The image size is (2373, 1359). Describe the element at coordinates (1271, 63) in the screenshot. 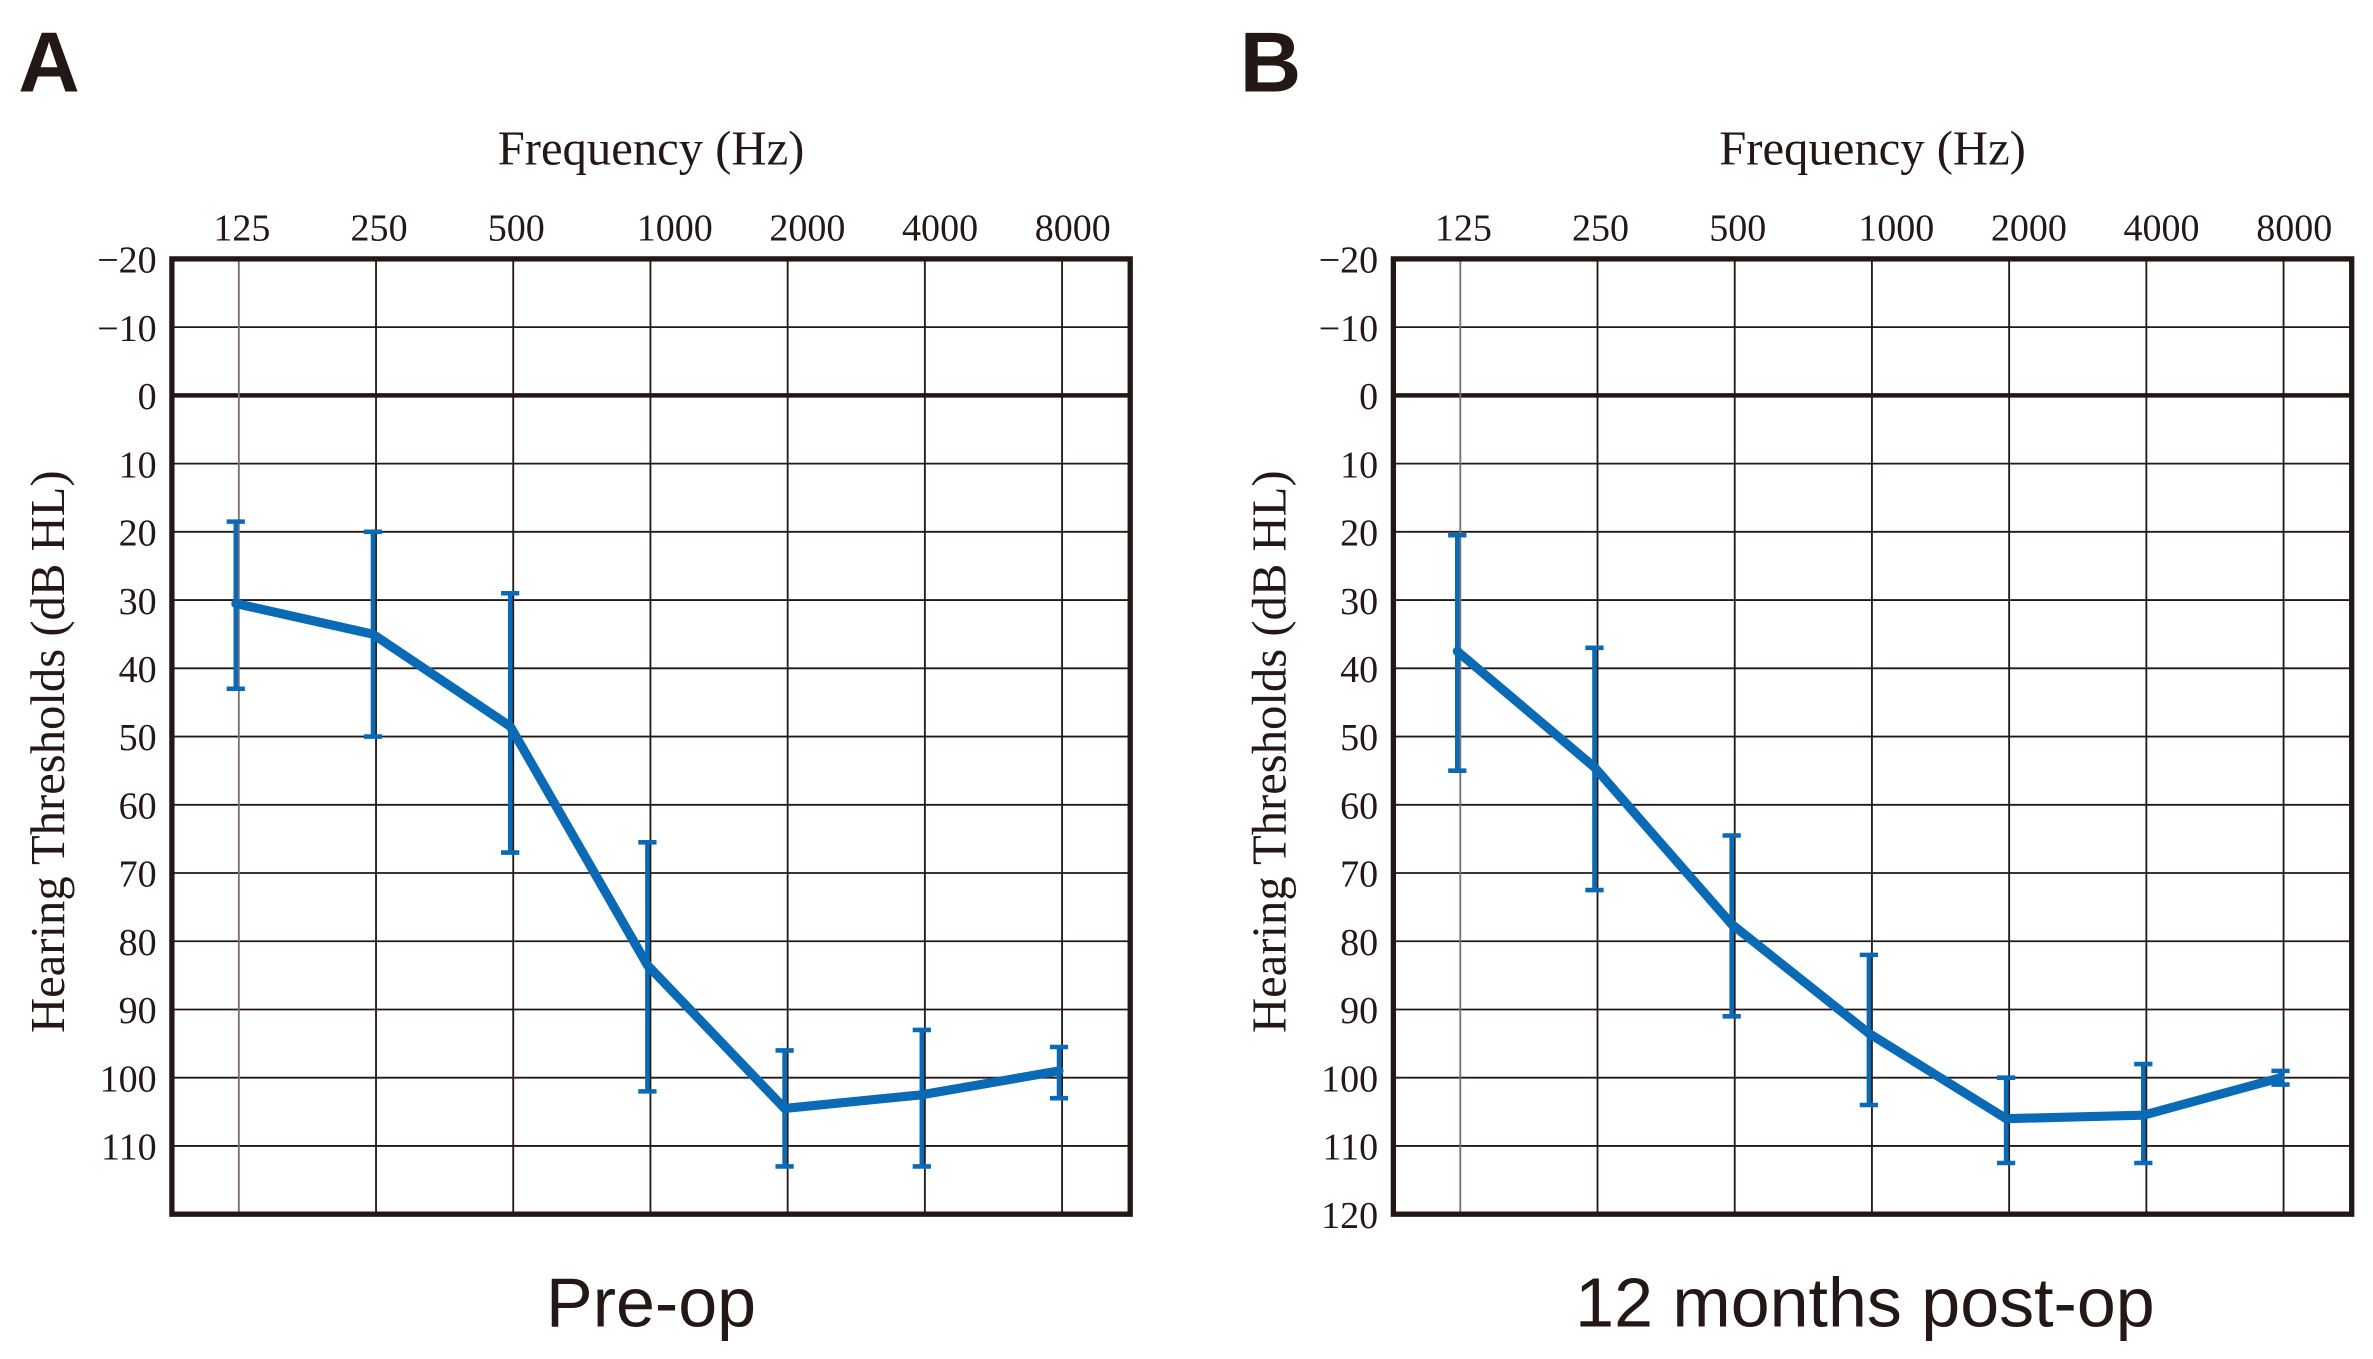

I see `panel-label: B` at that location.